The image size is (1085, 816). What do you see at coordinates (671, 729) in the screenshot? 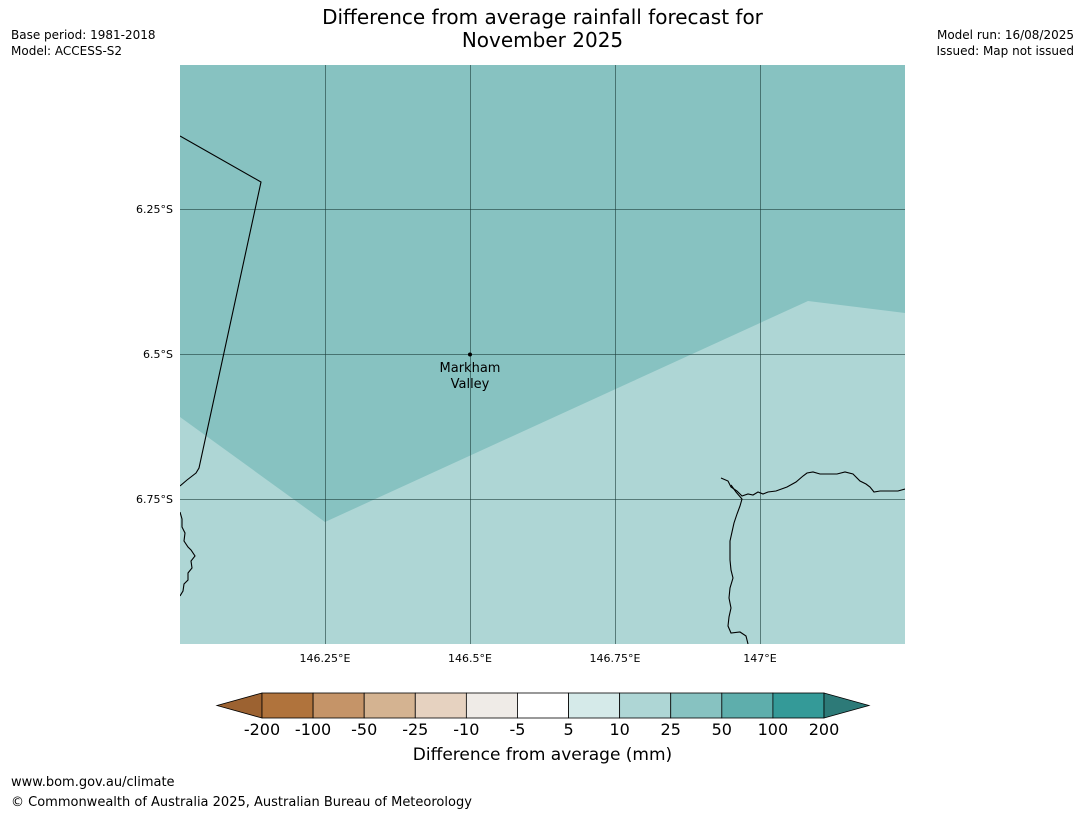
I see `colorbar-tick-label: 25` at bounding box center [671, 729].